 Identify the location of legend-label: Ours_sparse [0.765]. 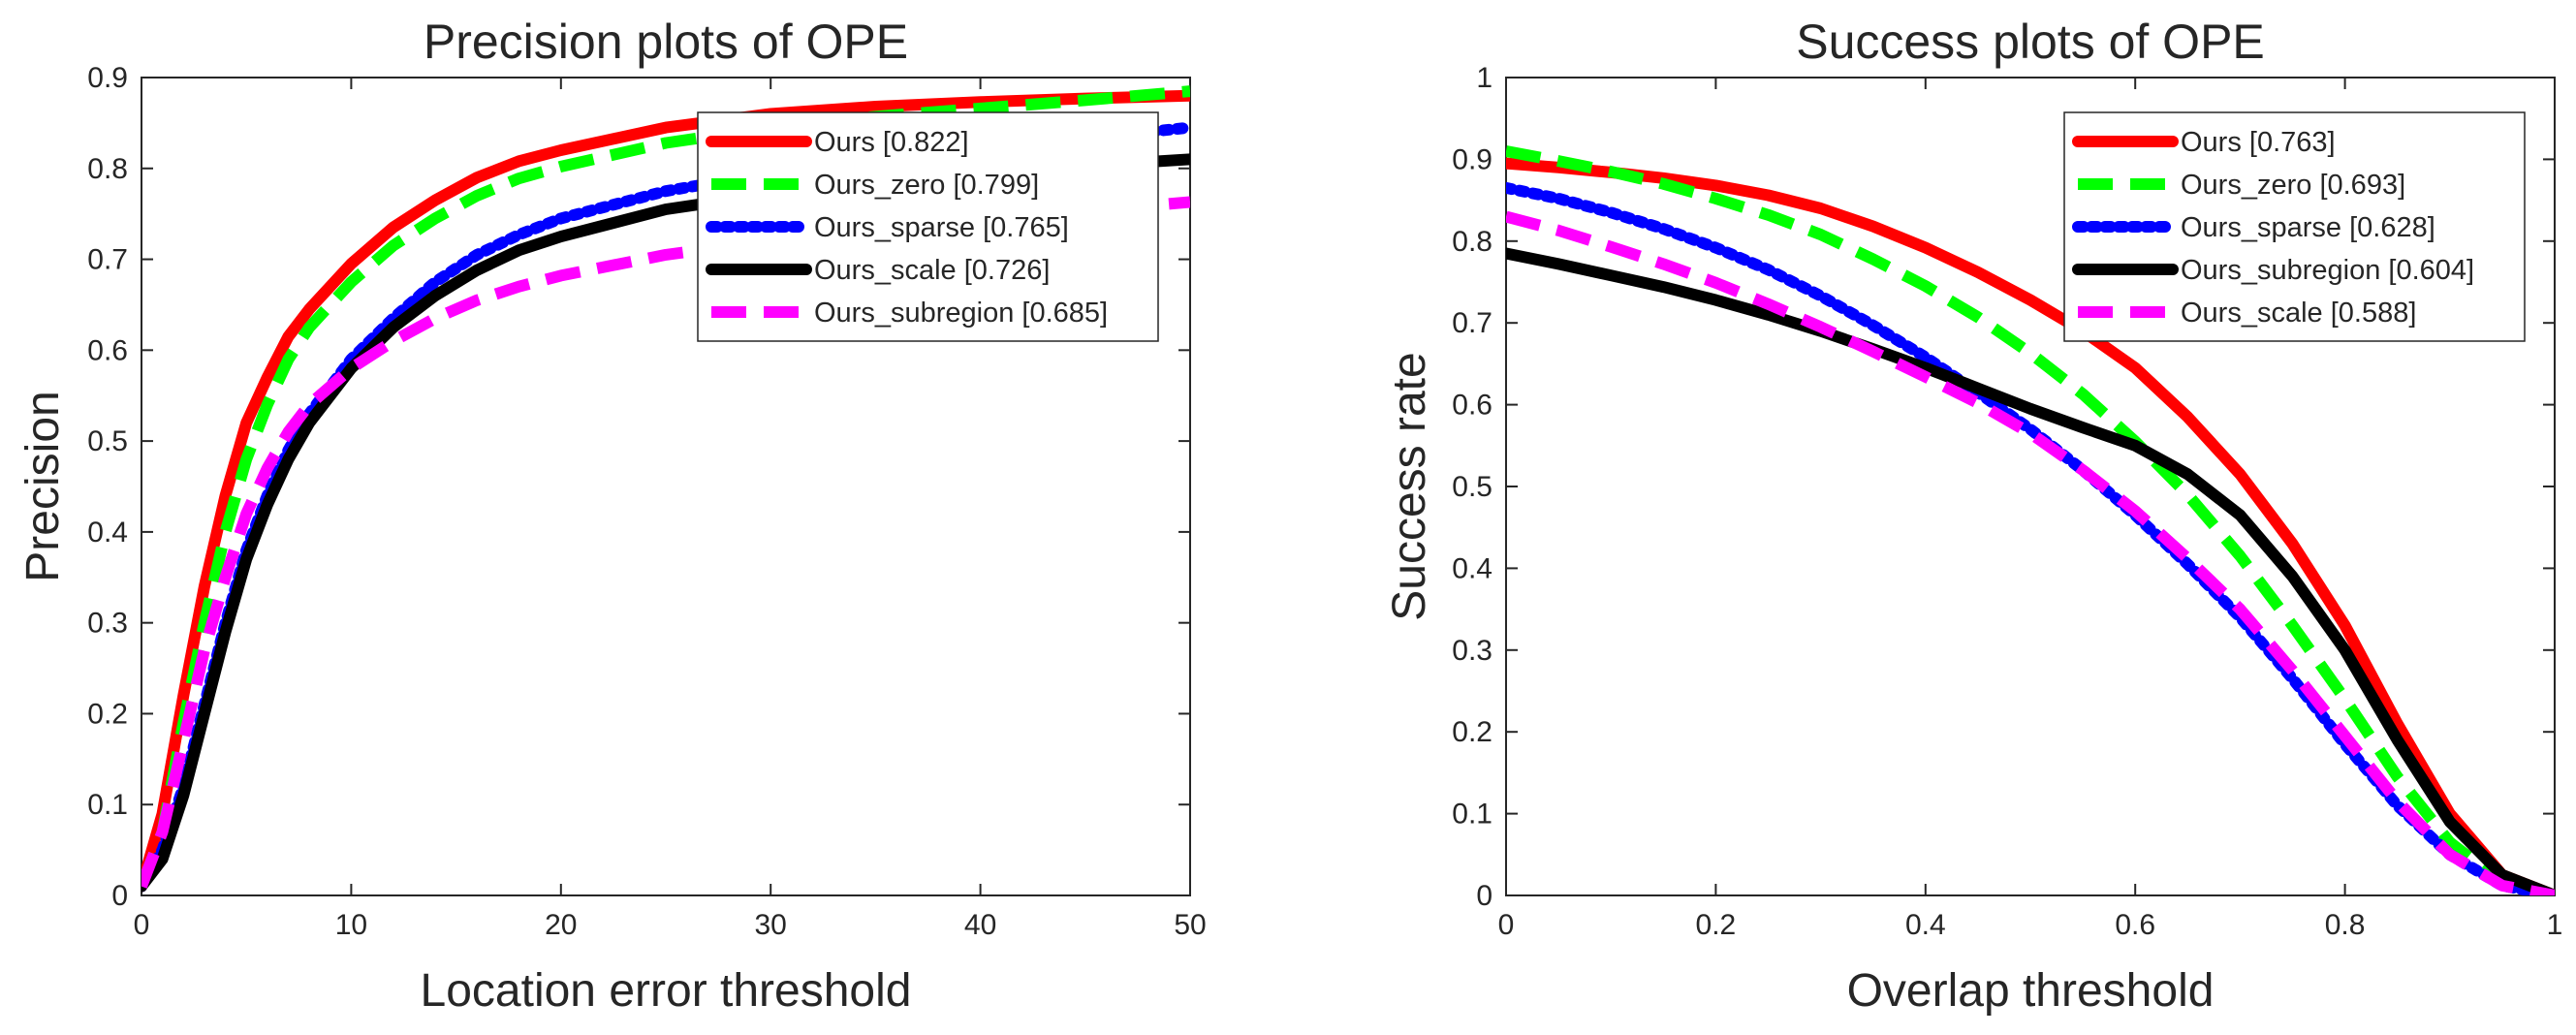
(941, 227).